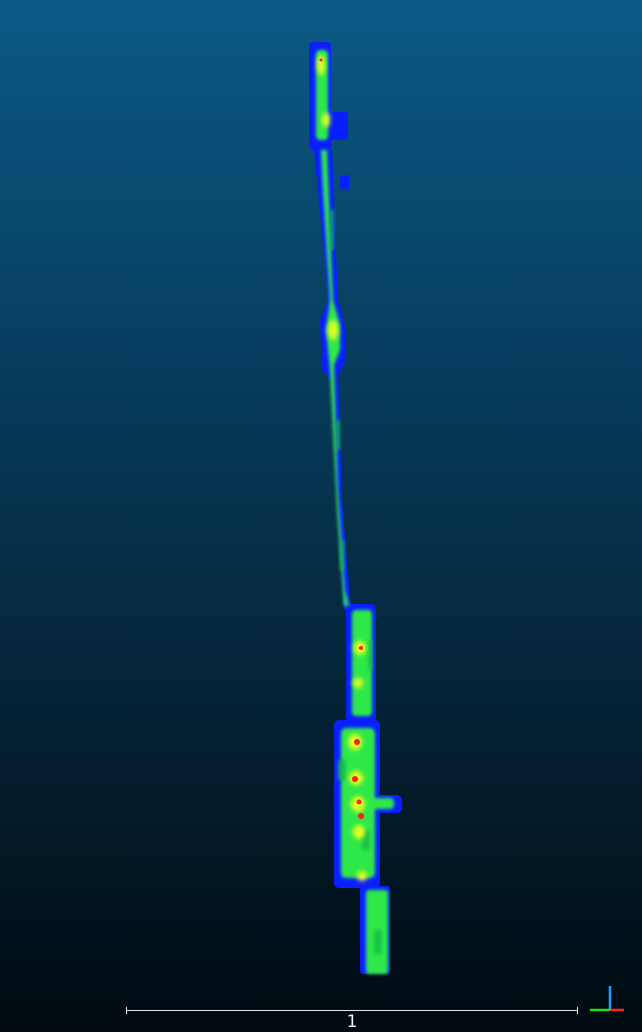  I want to click on scale-bar-left-tick, so click(126, 1010).